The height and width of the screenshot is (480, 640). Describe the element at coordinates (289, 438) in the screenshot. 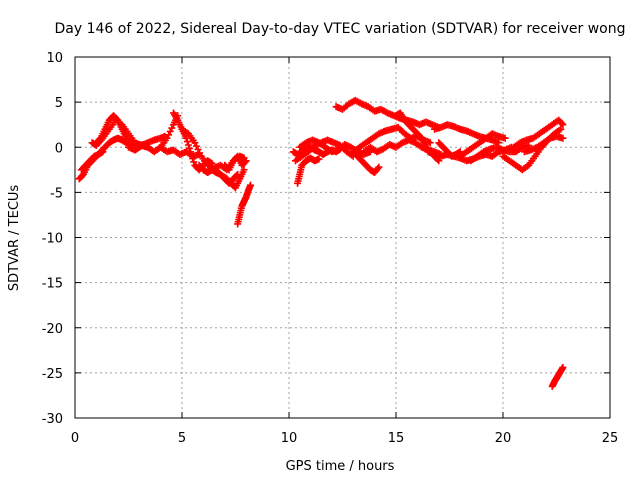

I see `x-tick-label: 10` at that location.